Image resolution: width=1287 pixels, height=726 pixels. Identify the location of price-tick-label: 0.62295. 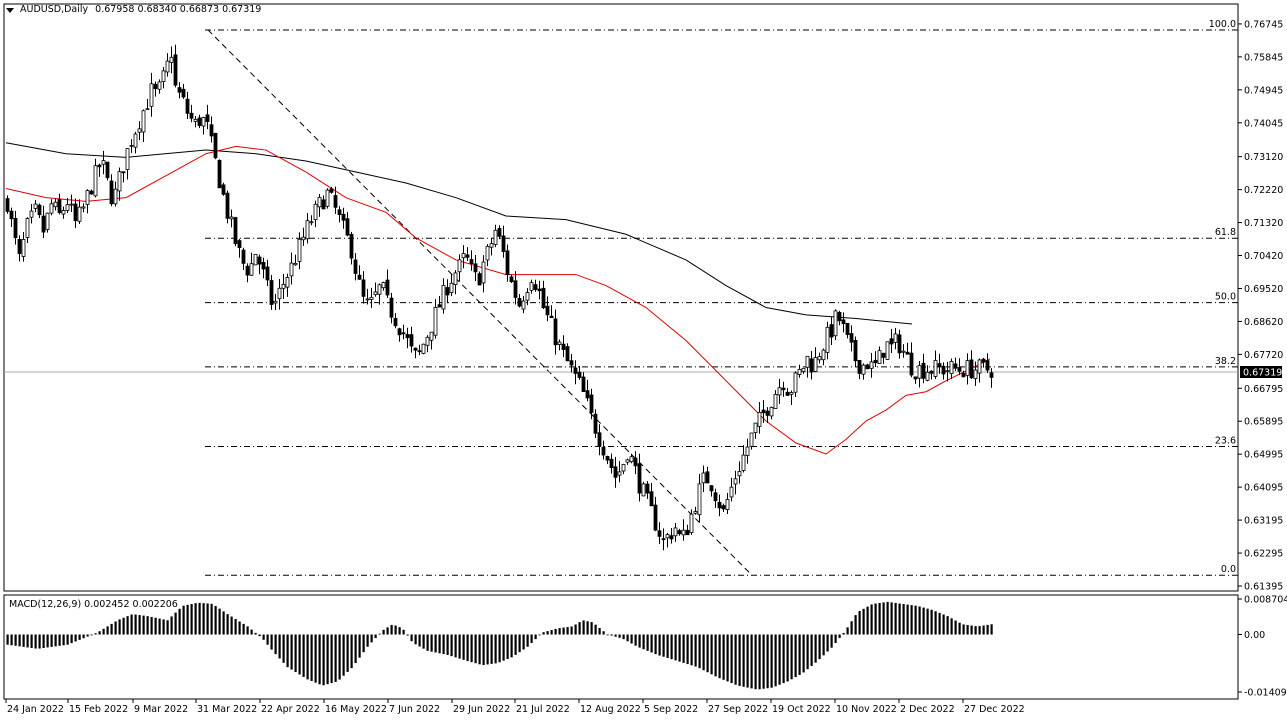
(1263, 554).